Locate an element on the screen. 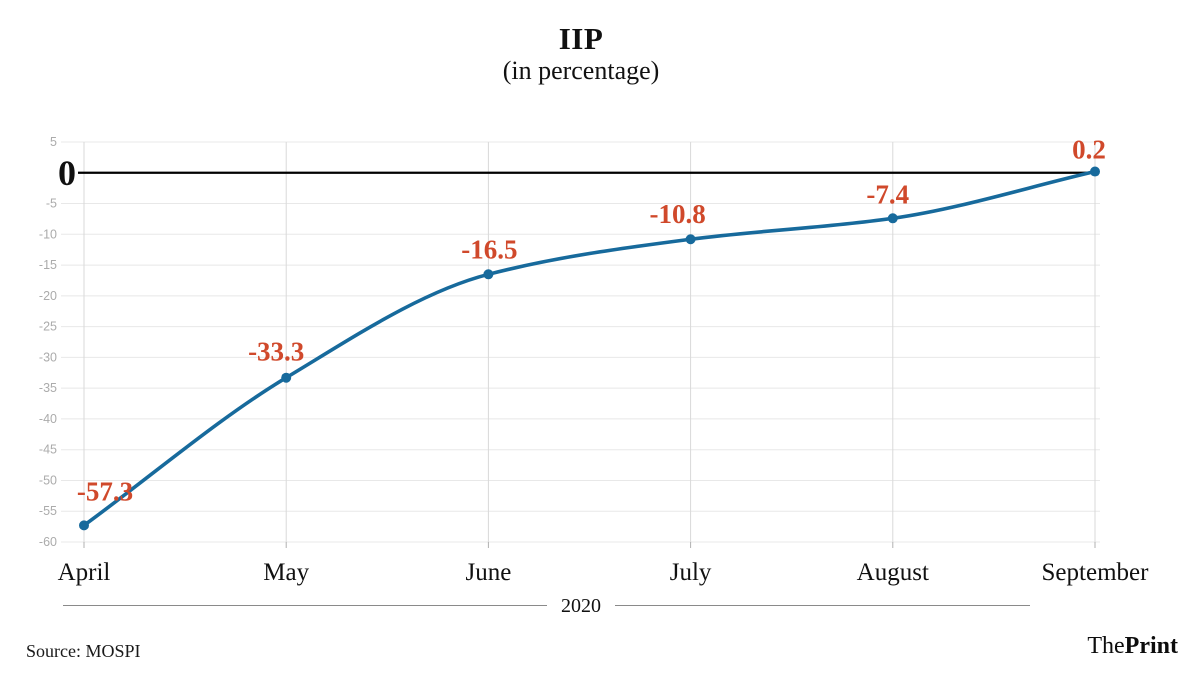  y-tick-label: -30 is located at coordinates (48, 357).